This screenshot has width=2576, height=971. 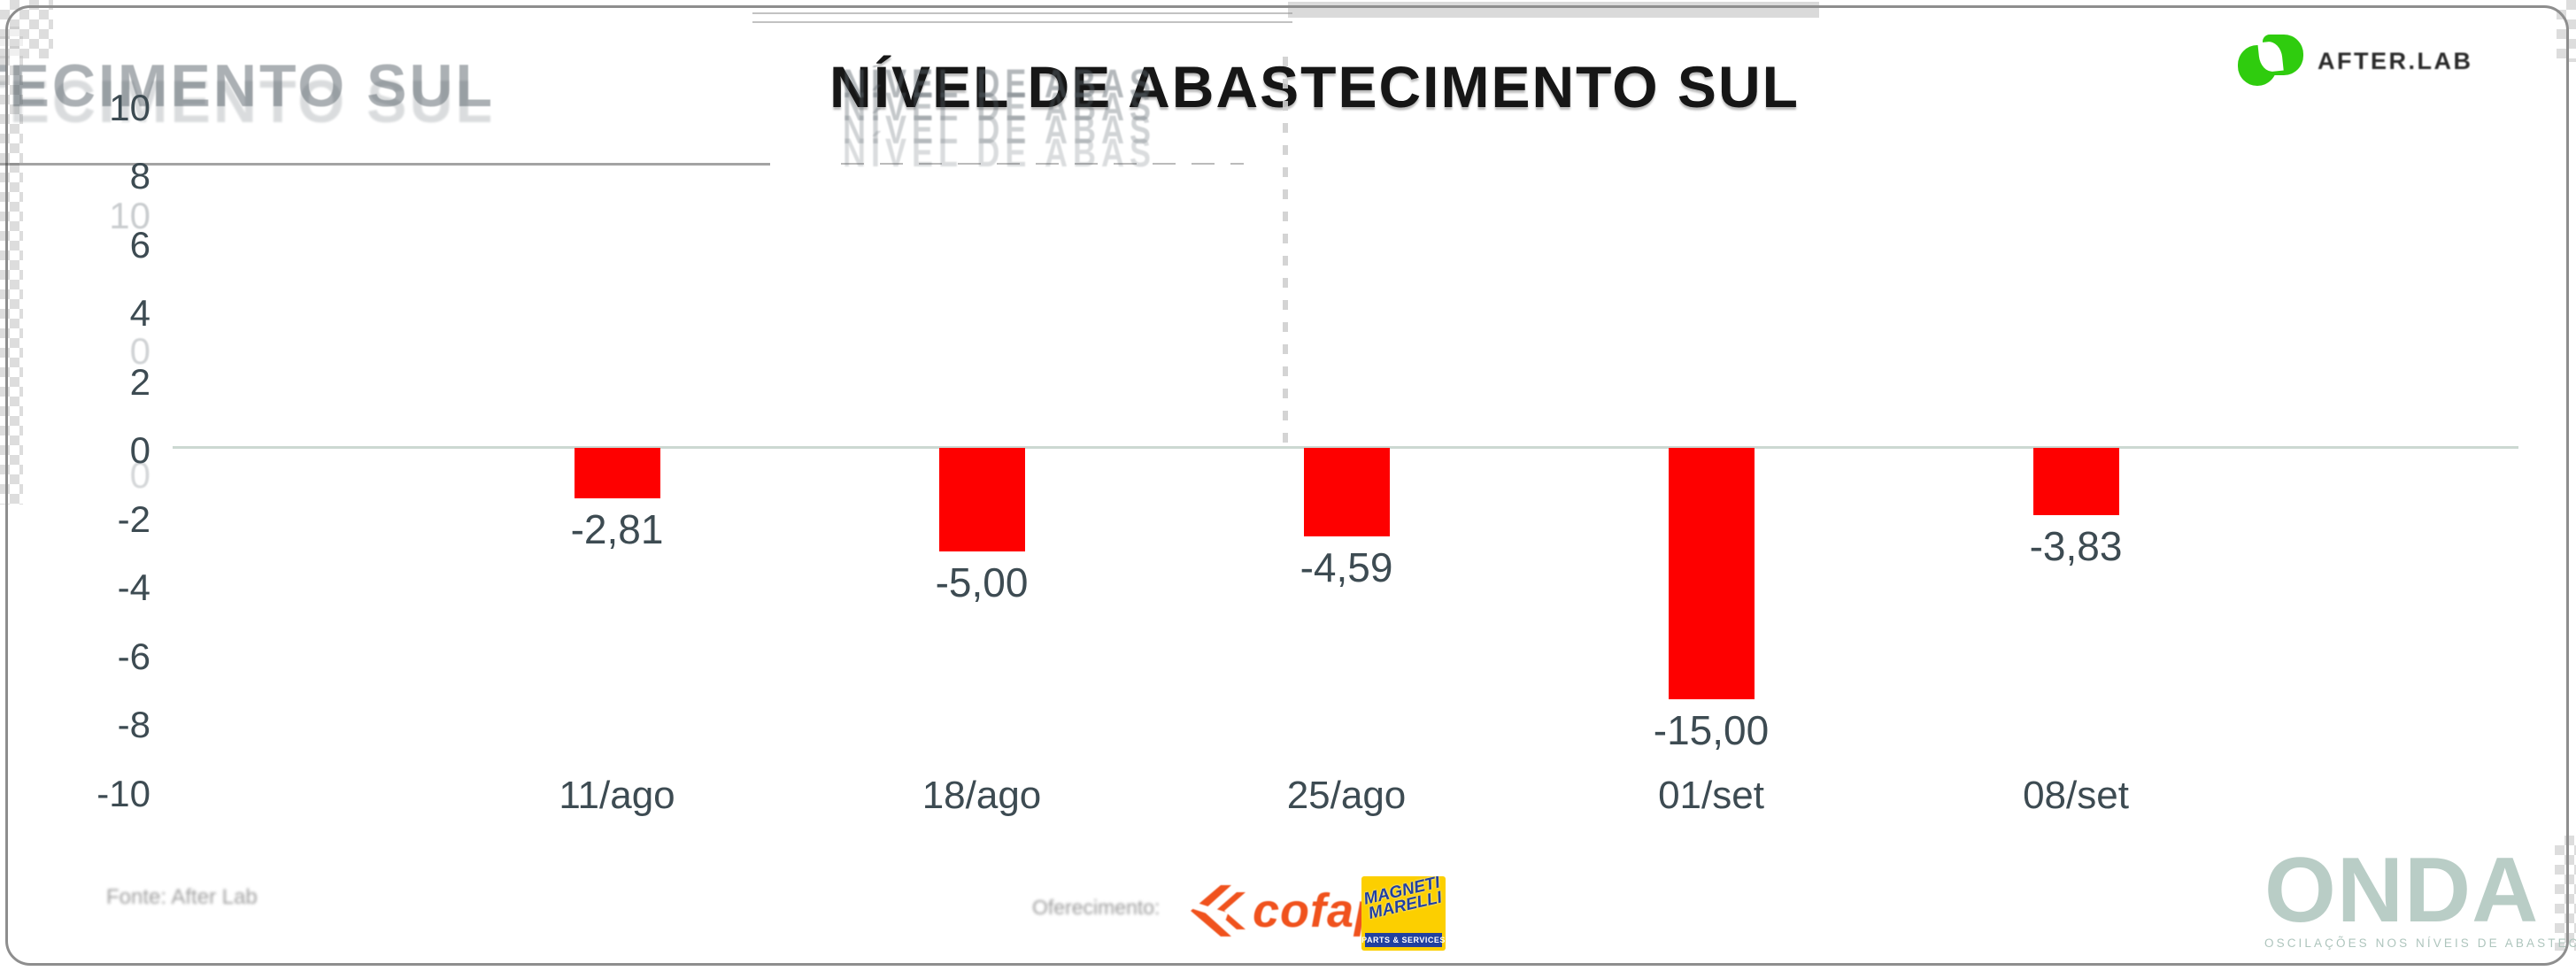 What do you see at coordinates (1285, 253) in the screenshot?
I see `dotted-guide-line` at bounding box center [1285, 253].